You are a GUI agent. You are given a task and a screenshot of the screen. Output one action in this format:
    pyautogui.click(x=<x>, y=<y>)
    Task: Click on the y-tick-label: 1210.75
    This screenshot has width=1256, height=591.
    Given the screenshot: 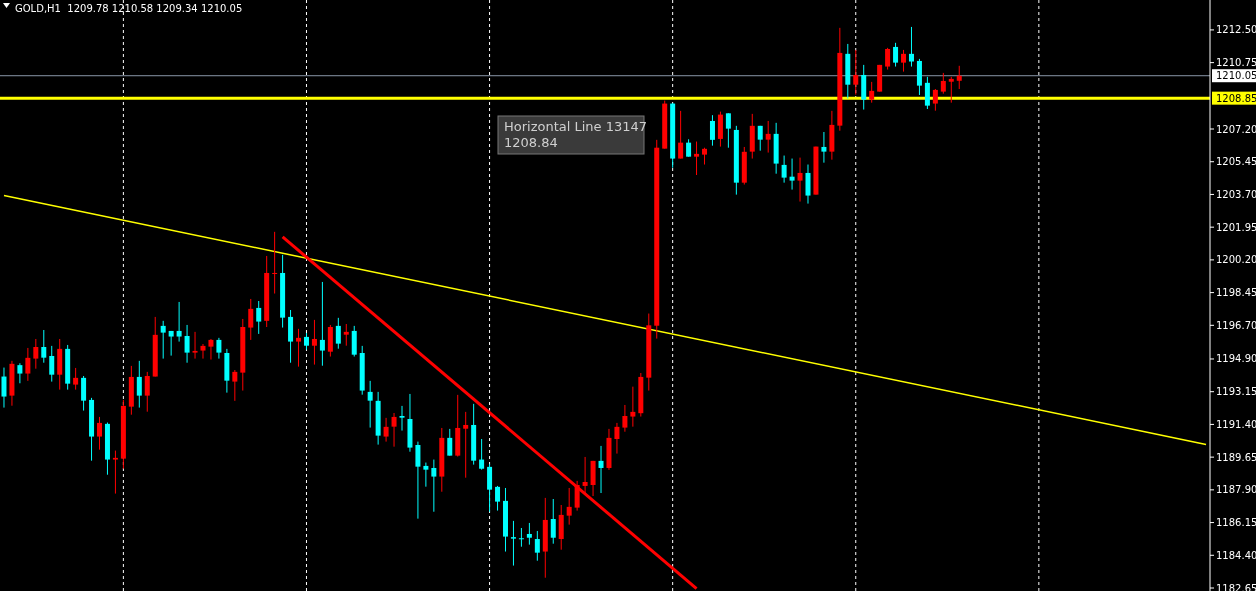 What is the action you would take?
    pyautogui.click(x=1236, y=63)
    